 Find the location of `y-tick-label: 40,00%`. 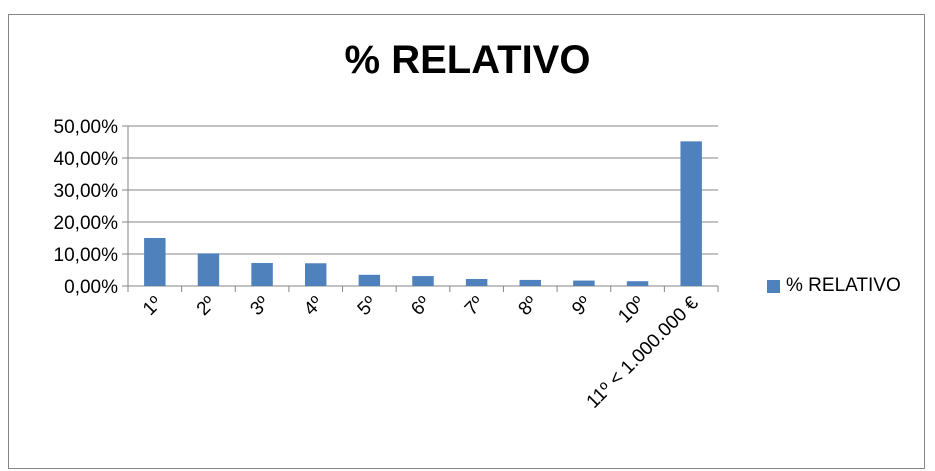

y-tick-label: 40,00% is located at coordinates (86, 159).